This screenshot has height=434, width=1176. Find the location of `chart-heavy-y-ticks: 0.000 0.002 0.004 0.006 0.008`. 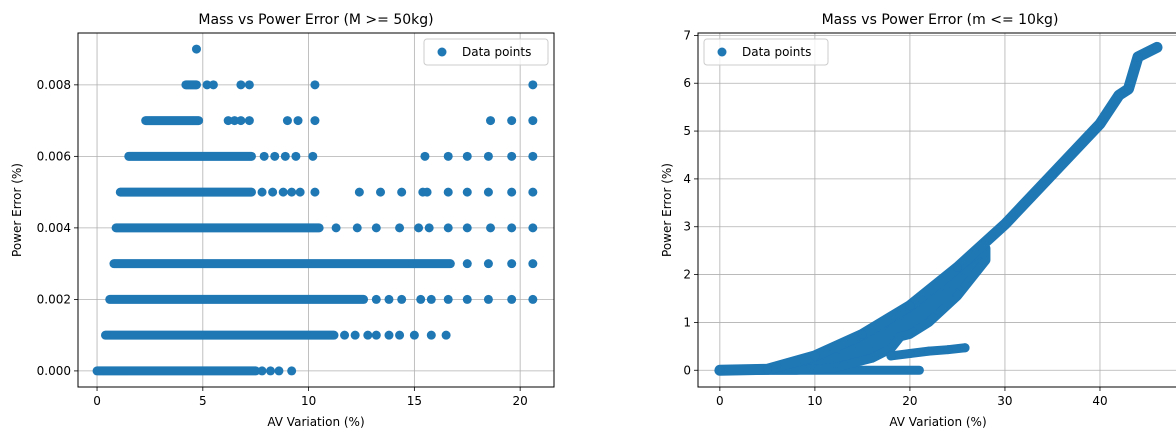

chart-heavy-y-ticks: 0.000 0.002 0.004 0.006 0.008 is located at coordinates (57, 228).